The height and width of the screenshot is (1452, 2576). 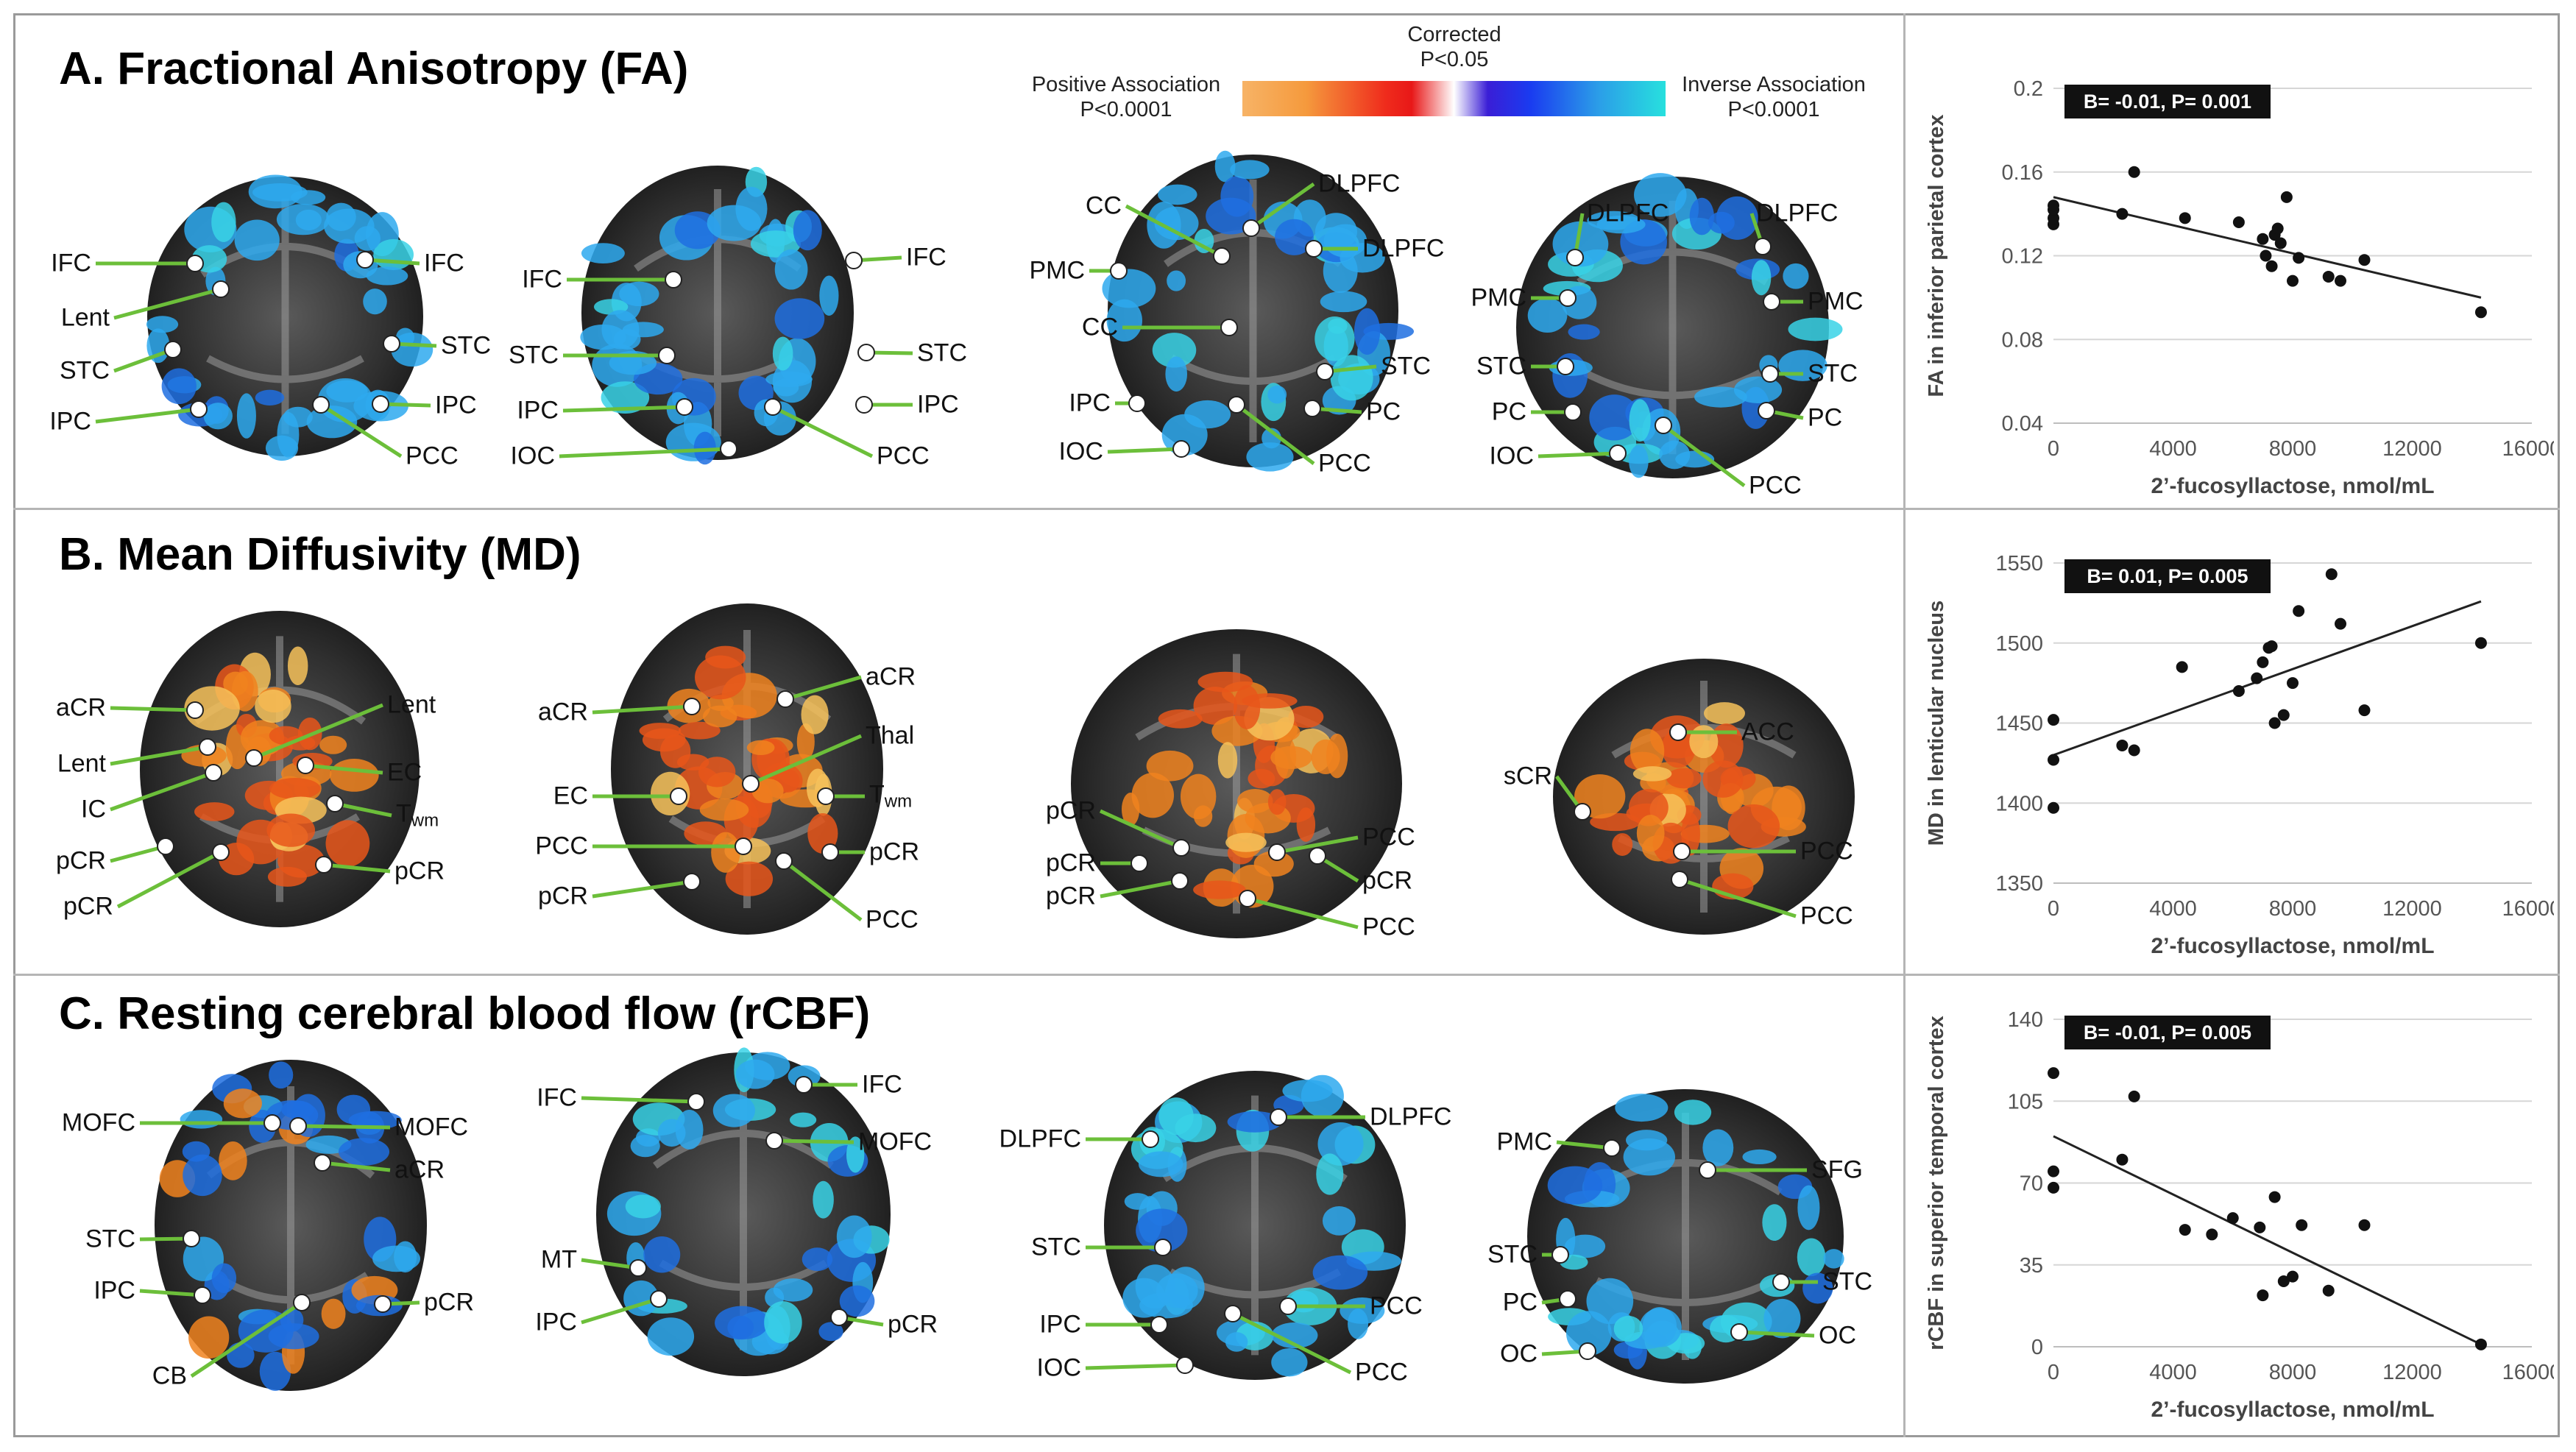 I want to click on x-axis-title: 2’-fucosyllactose, nmol/mL, so click(x=2292, y=486).